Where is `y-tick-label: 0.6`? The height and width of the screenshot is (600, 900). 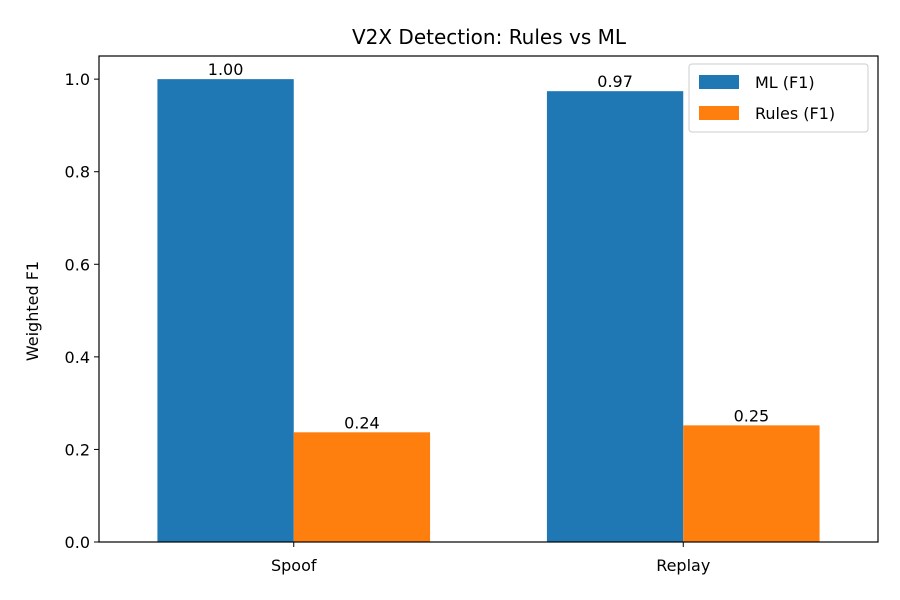
y-tick-label: 0.6 is located at coordinates (77, 264).